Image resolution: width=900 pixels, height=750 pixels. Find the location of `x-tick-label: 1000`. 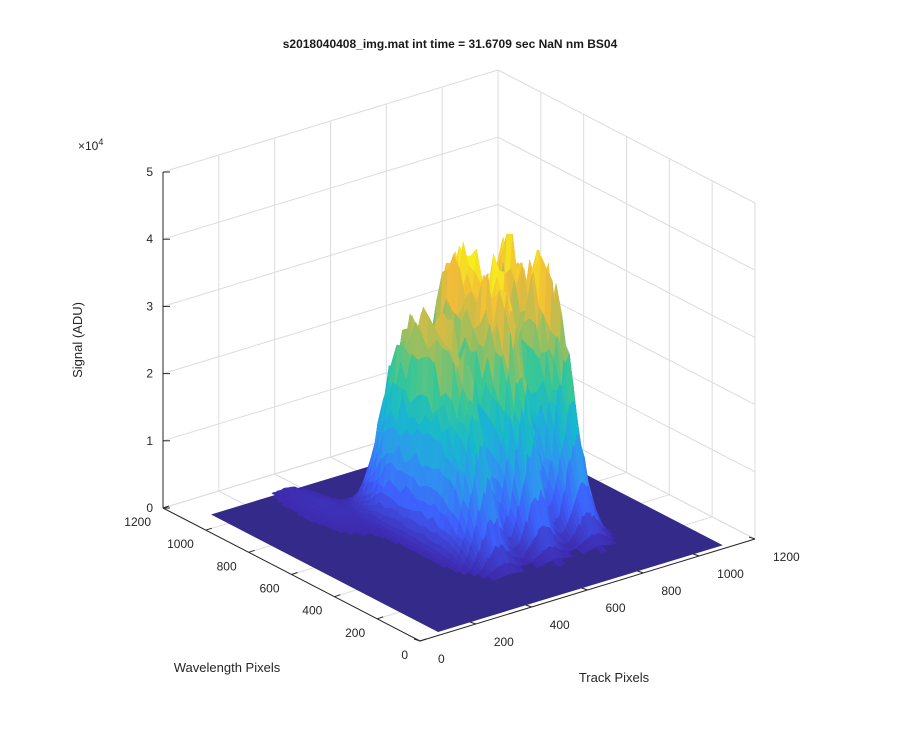

x-tick-label: 1000 is located at coordinates (730, 574).